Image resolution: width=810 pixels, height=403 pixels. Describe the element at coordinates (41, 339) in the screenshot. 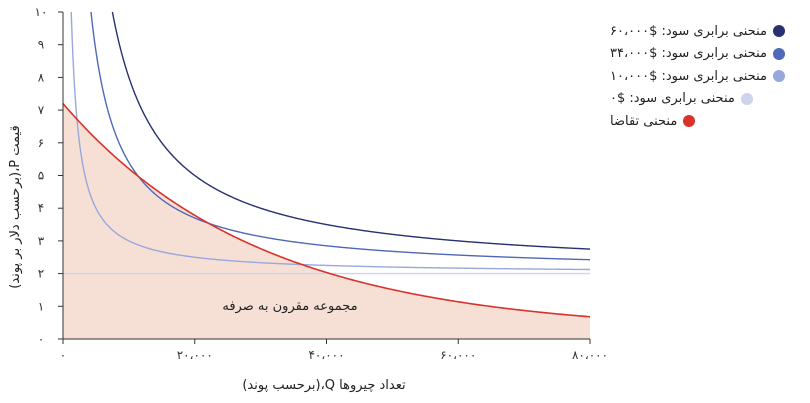

I see `y-tick-label: ۰` at that location.